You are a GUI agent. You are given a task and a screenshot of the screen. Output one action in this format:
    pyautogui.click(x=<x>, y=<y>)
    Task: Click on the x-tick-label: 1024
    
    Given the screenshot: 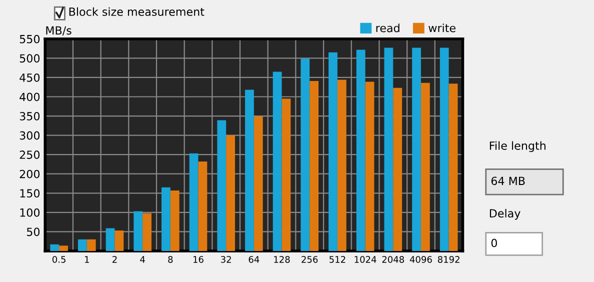 What is the action you would take?
    pyautogui.click(x=365, y=259)
    